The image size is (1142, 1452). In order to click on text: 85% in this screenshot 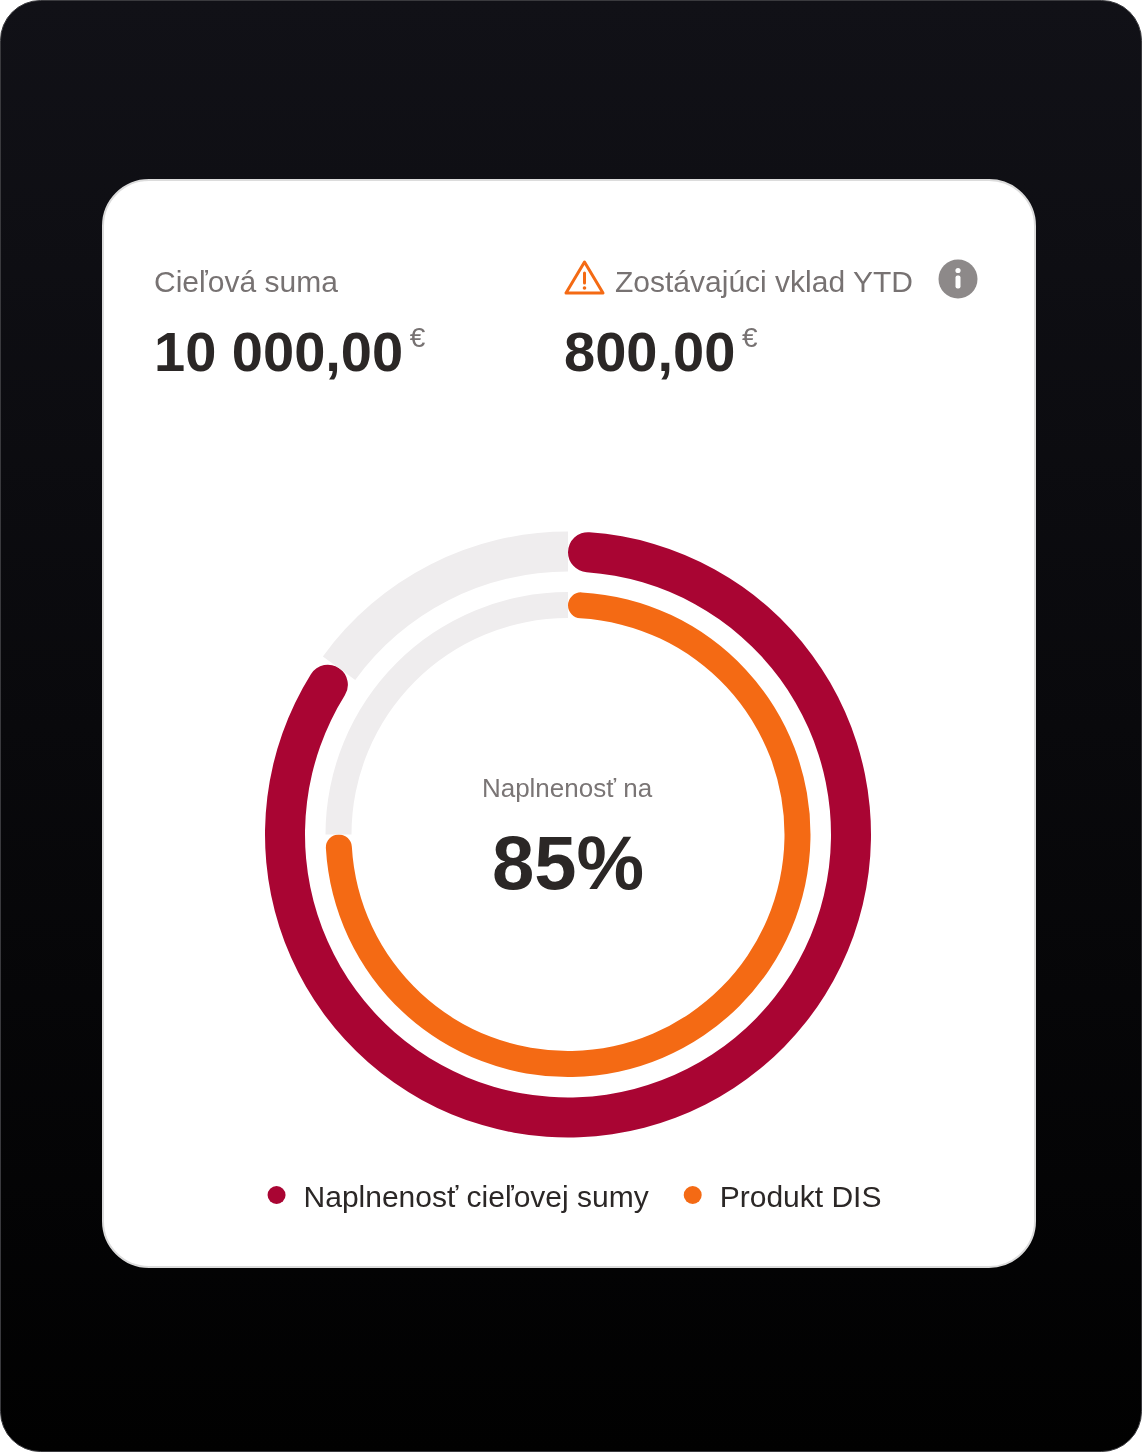, I will do `click(568, 862)`.